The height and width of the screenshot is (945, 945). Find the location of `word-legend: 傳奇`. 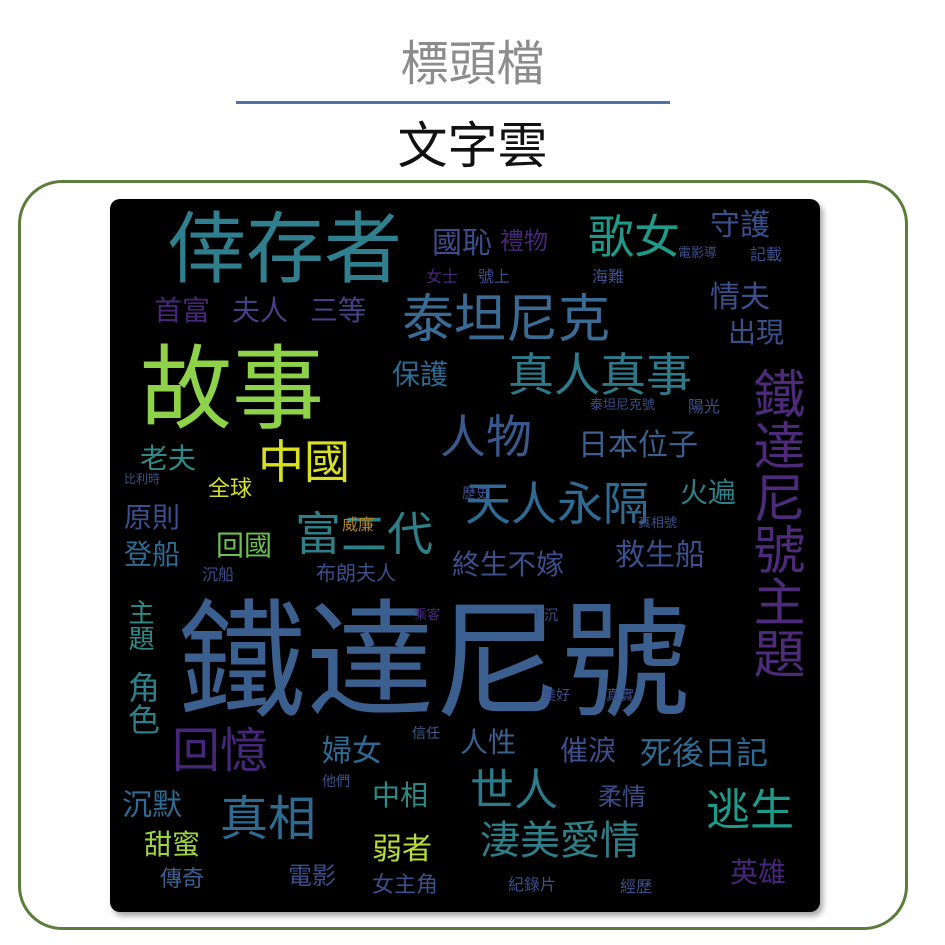

word-legend: 傳奇 is located at coordinates (182, 879).